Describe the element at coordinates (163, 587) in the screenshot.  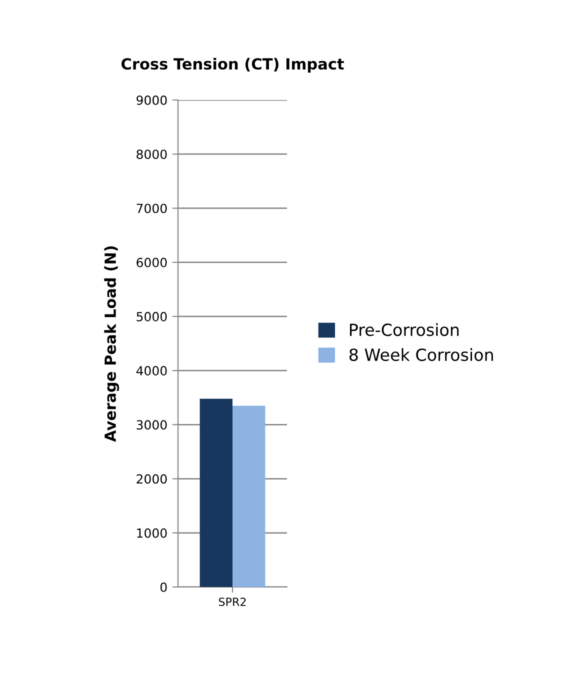
I see `y-tick-label: 0` at that location.